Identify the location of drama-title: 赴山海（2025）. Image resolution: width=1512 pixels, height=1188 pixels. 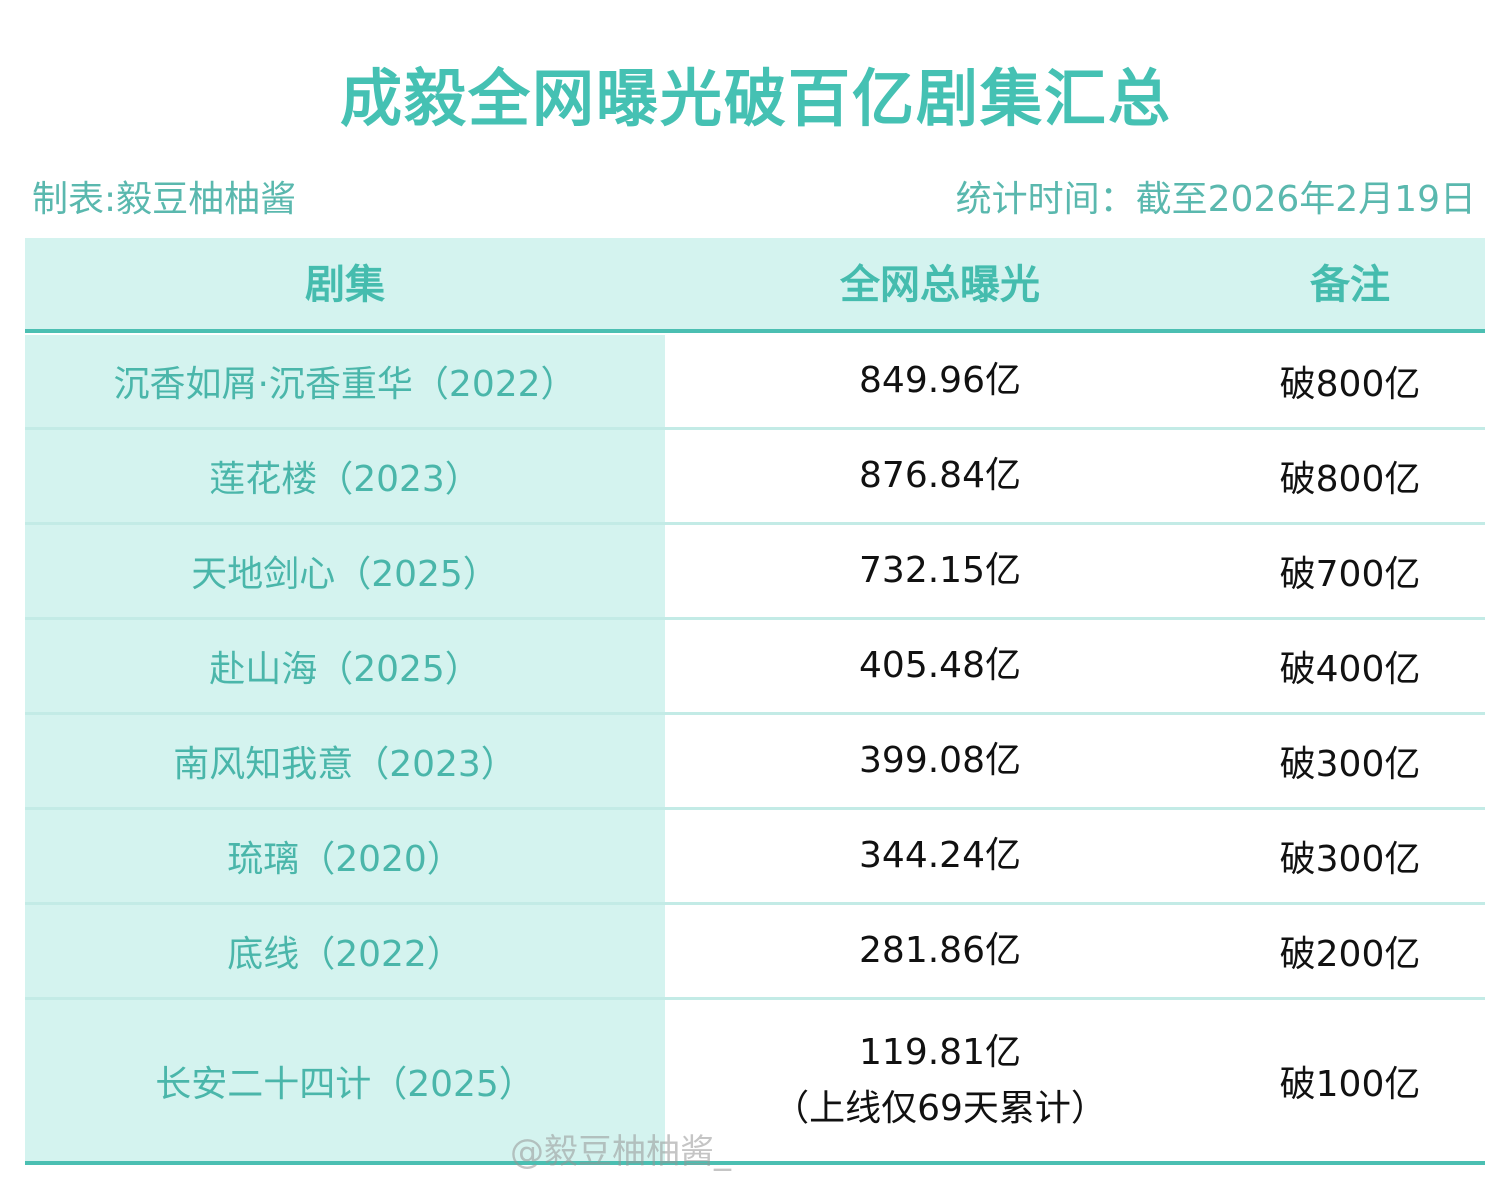
(345, 666).